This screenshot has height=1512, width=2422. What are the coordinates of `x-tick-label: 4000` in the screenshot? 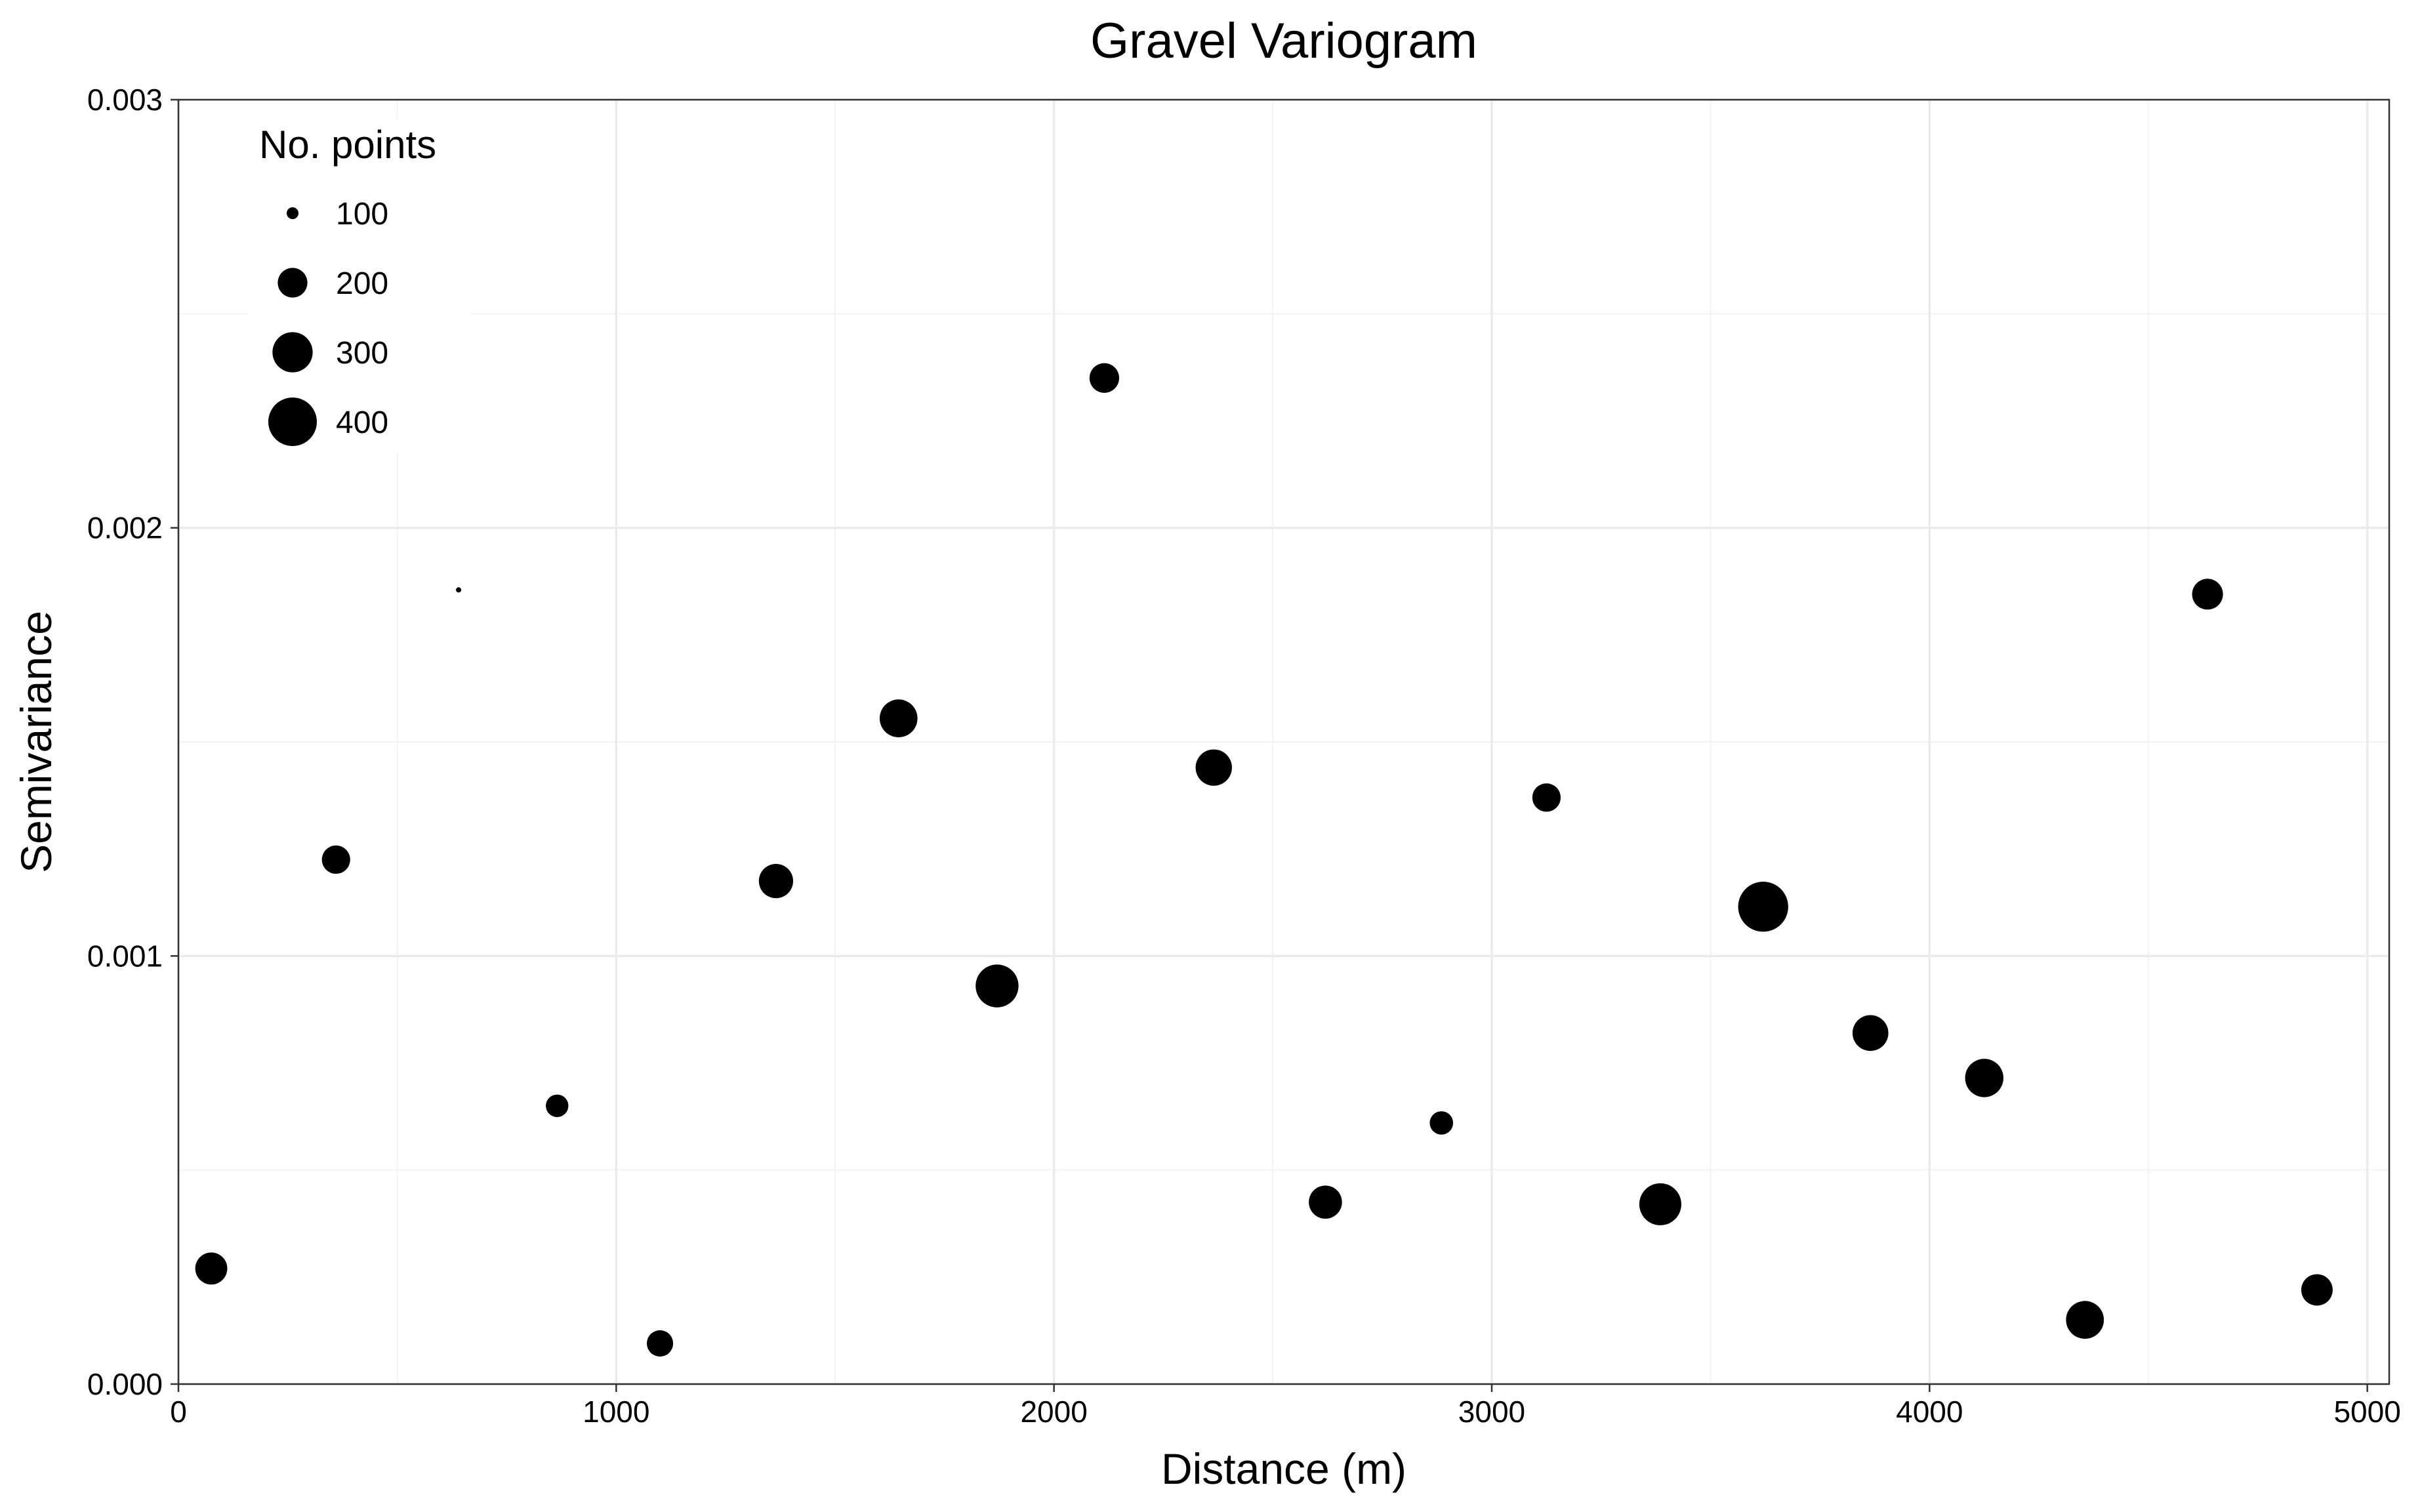 It's located at (1930, 1412).